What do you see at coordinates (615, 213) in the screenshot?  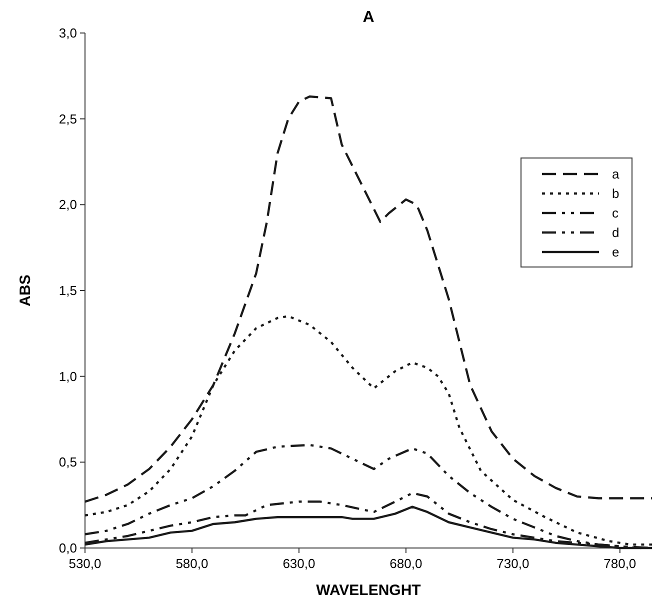 I see `legend-label: c` at bounding box center [615, 213].